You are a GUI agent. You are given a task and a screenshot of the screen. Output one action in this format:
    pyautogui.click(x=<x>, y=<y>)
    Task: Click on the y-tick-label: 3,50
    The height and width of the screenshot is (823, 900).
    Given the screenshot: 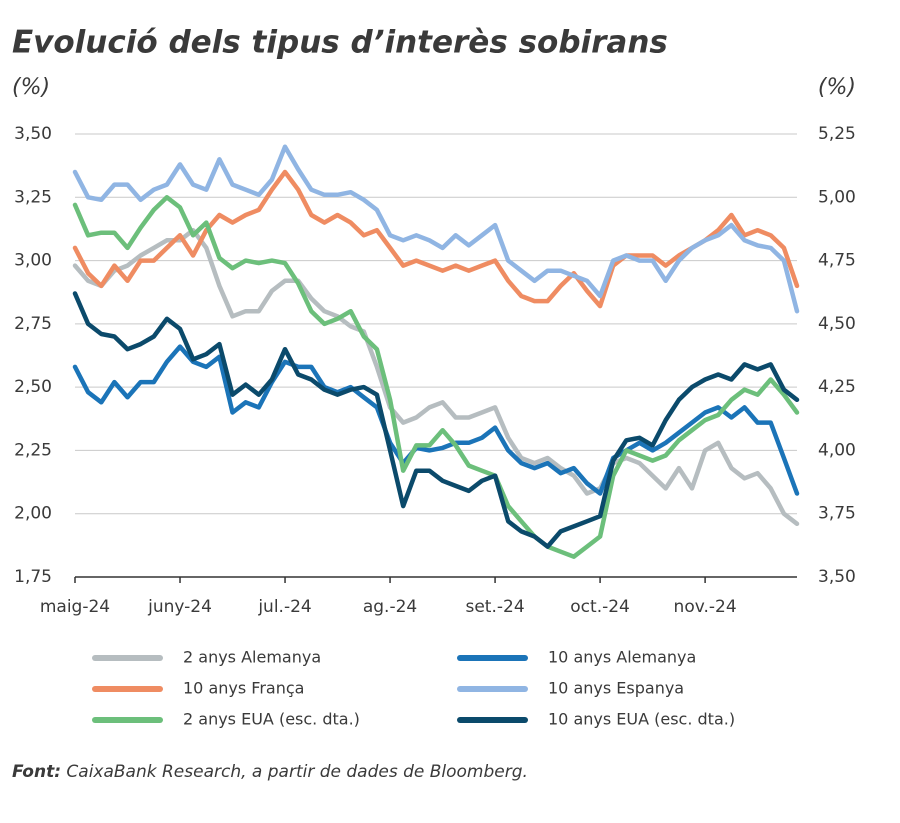 What is the action you would take?
    pyautogui.click(x=33, y=134)
    